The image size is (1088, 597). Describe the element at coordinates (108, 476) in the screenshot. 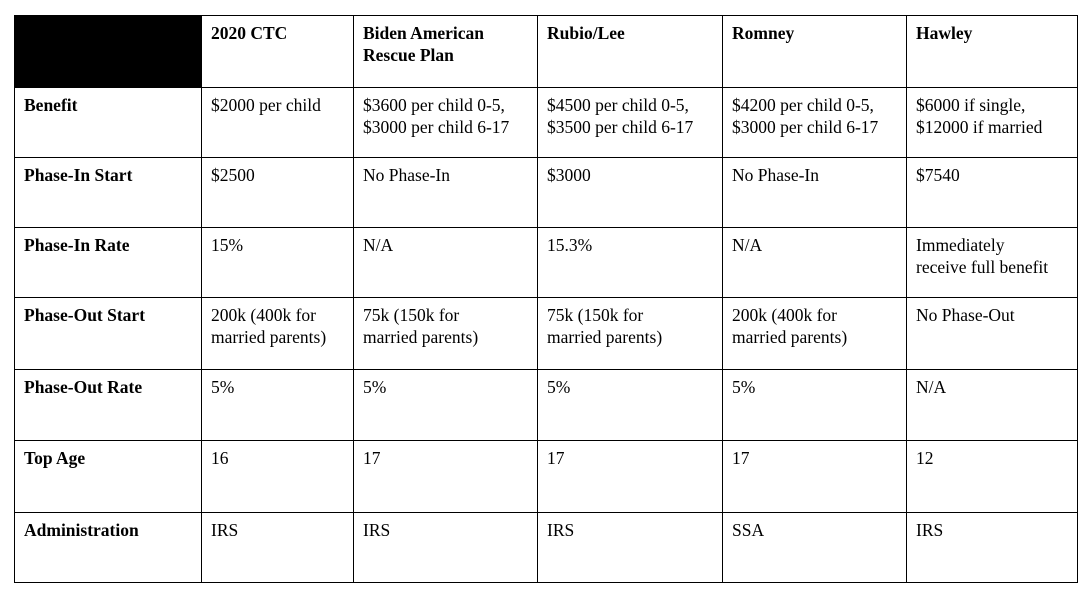

I see `row-label: Top Age` at that location.